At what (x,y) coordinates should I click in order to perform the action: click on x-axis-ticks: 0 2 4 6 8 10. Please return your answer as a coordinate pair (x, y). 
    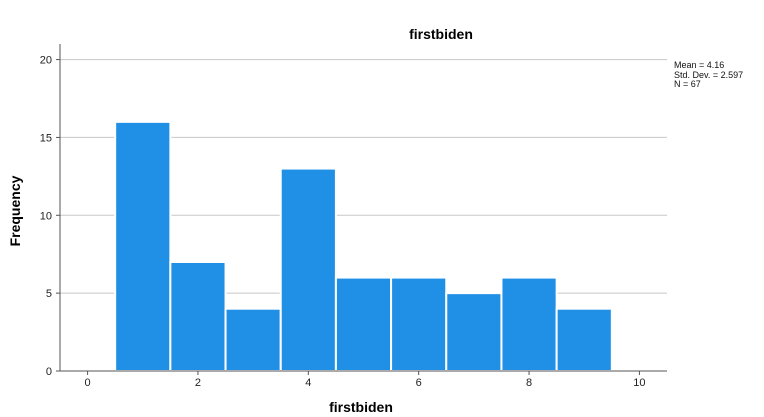
    Looking at the image, I should click on (365, 380).